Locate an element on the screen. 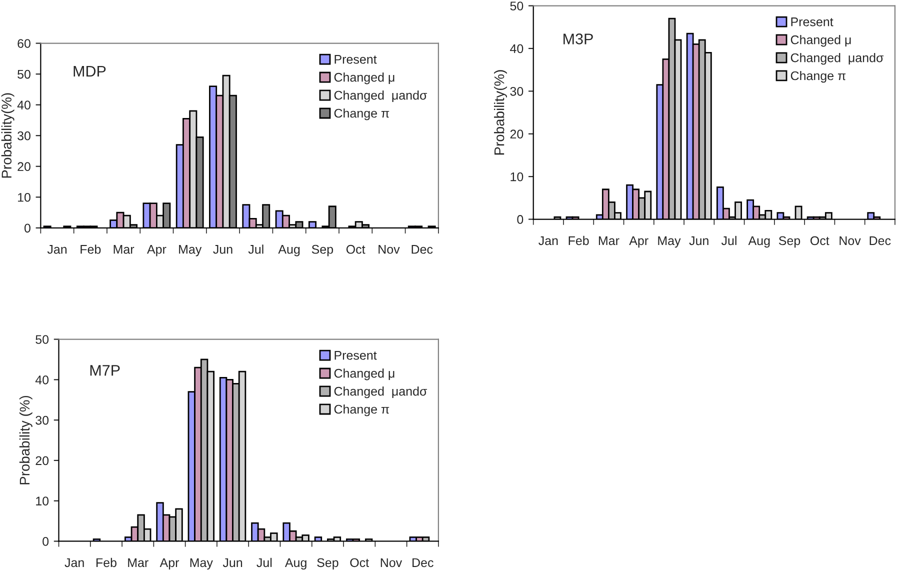 Image resolution: width=904 pixels, height=577 pixels. annotation: MDP is located at coordinates (90, 71).